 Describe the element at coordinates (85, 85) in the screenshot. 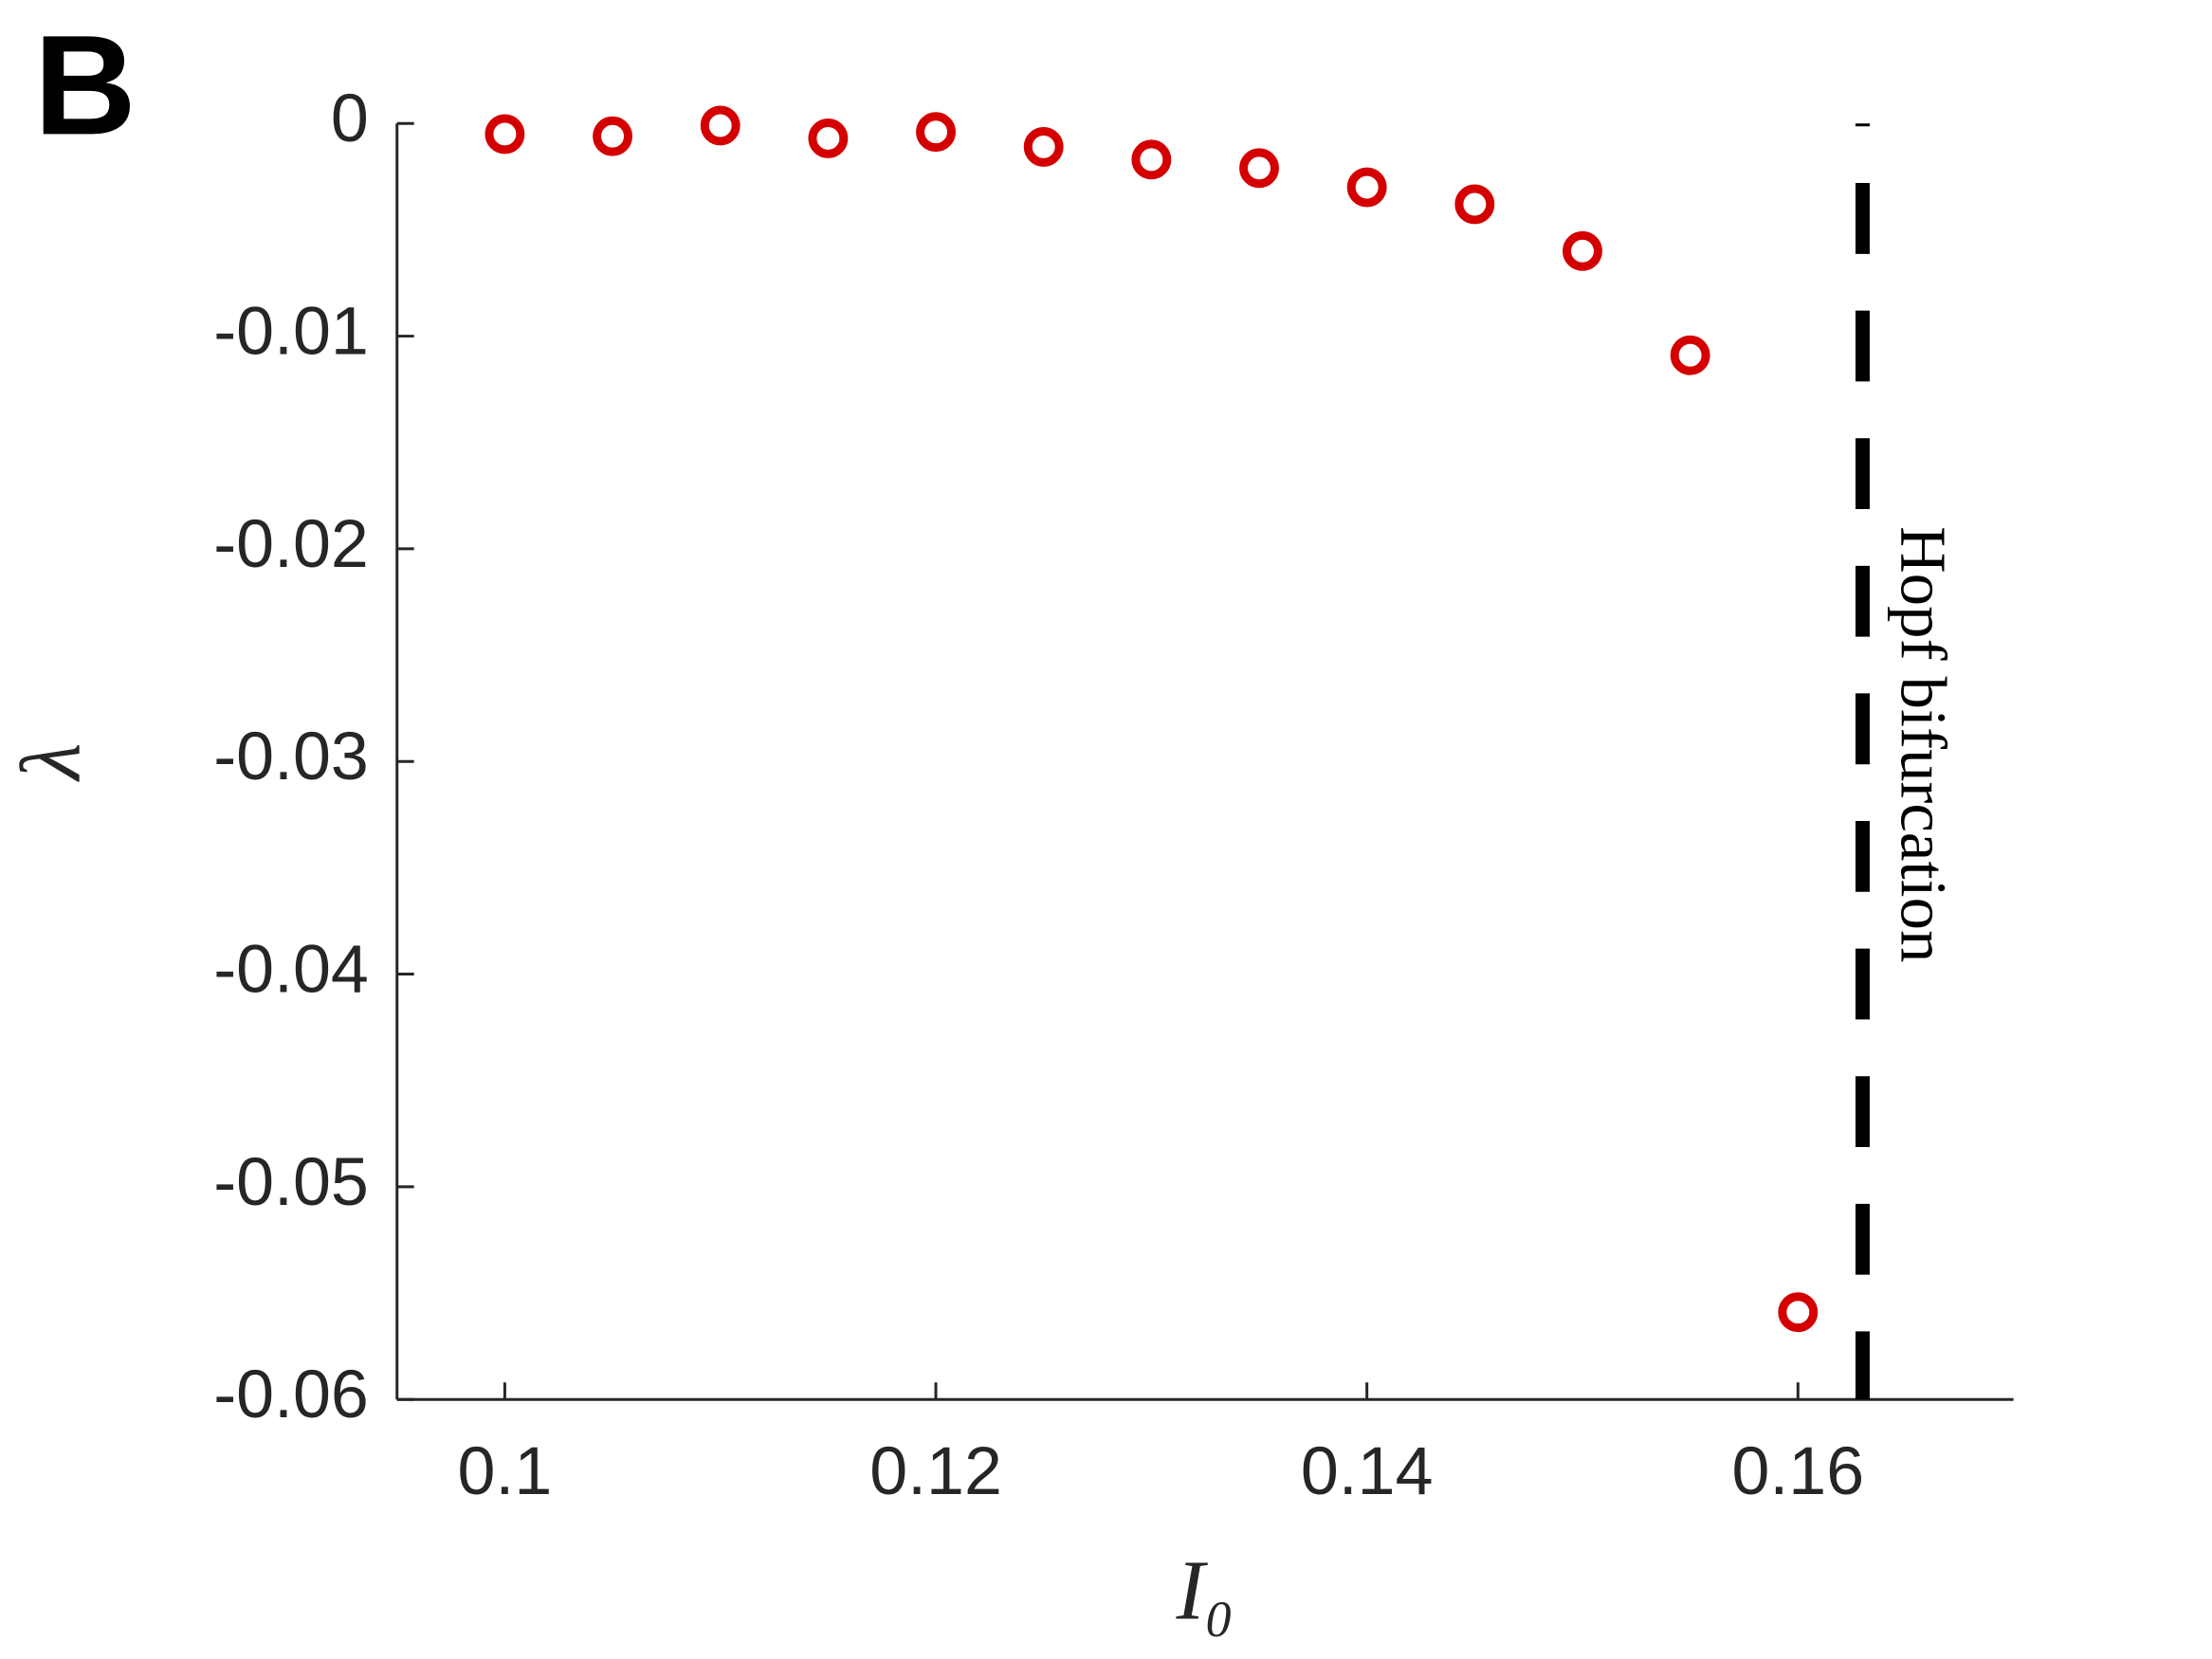

I see `panel-label: B` at that location.